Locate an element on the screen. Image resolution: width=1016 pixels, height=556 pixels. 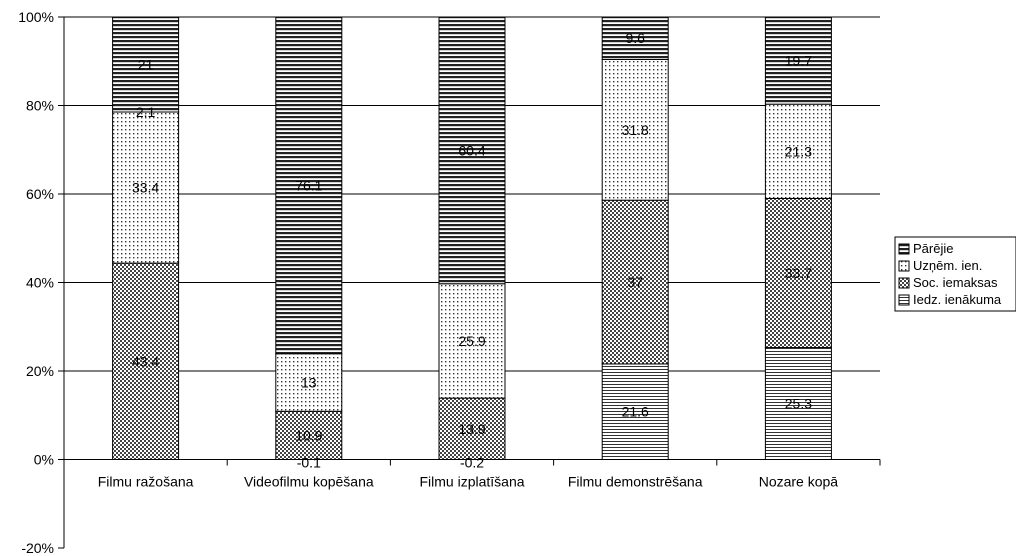
data-label: 21 is located at coordinates (146, 65).